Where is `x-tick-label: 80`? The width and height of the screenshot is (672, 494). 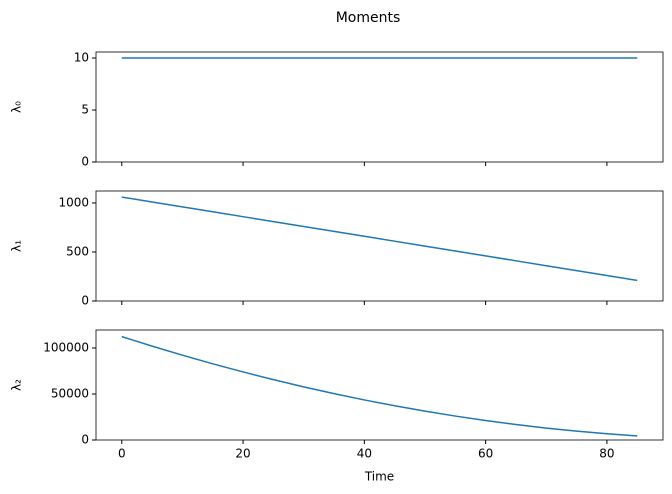 x-tick-label: 80 is located at coordinates (606, 454).